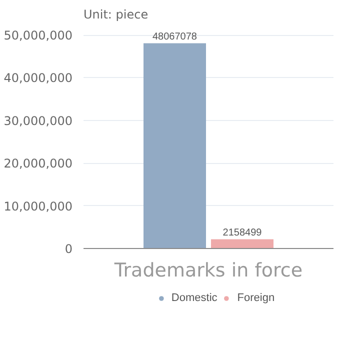  What do you see at coordinates (208, 271) in the screenshot?
I see `x-tick-label: Trademarks in force` at bounding box center [208, 271].